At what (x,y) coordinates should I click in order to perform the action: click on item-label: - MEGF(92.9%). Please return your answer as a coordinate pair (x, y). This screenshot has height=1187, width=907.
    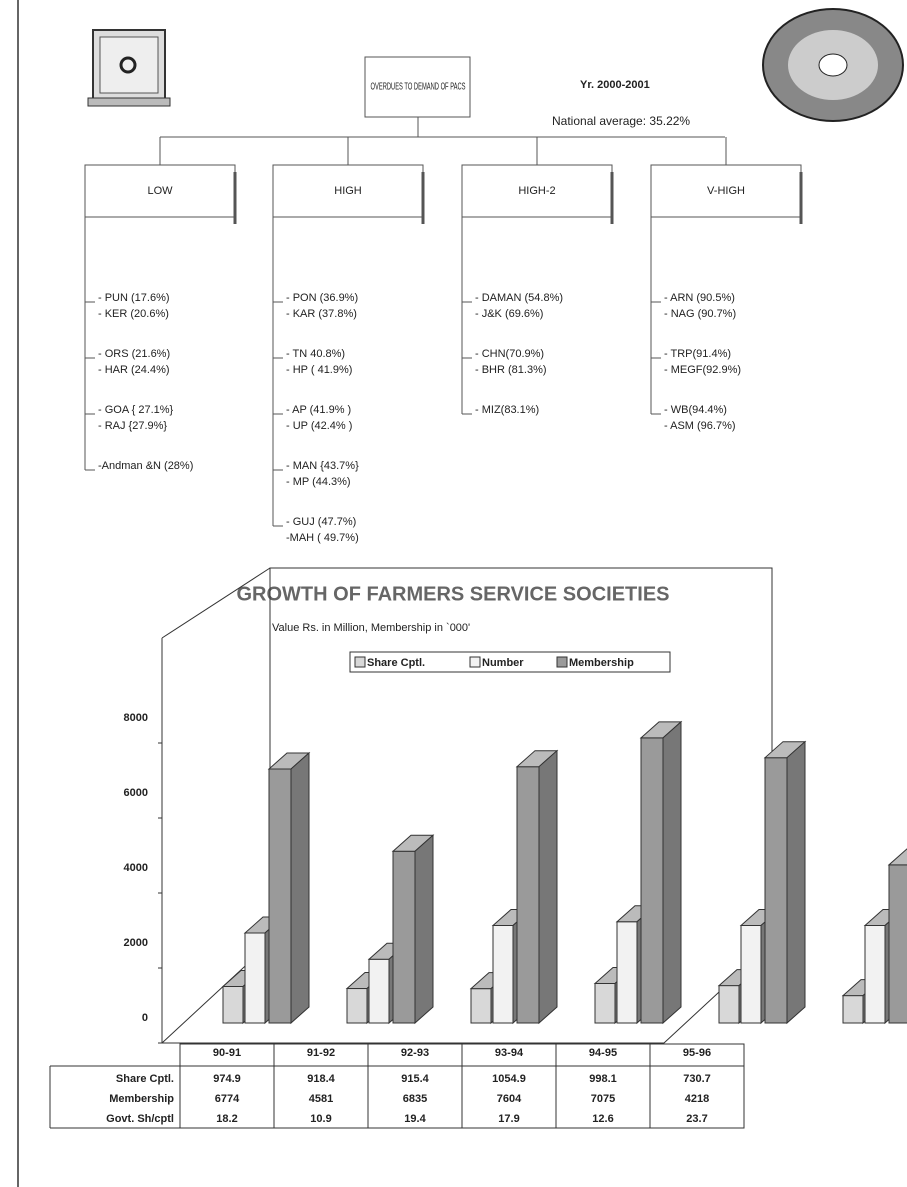
    Looking at the image, I should click on (702, 370).